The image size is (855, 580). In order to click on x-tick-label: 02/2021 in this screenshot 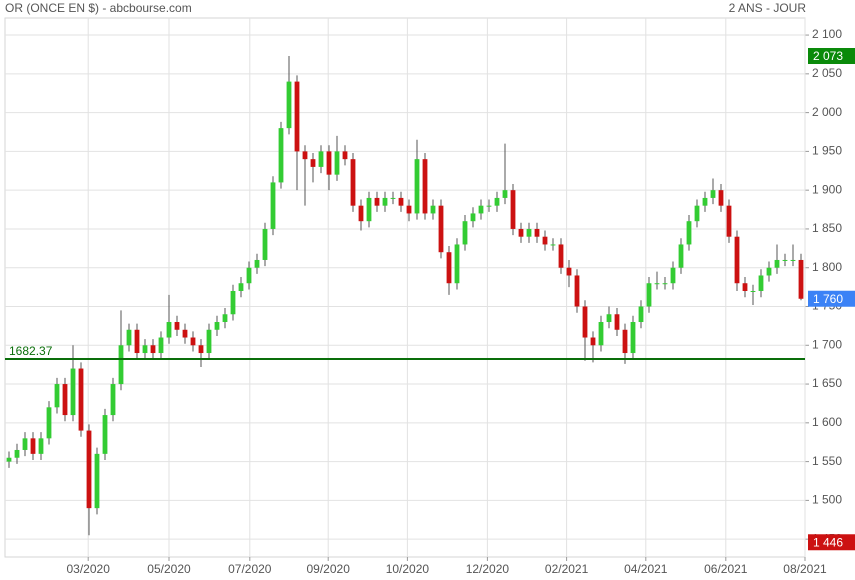, I will do `click(567, 569)`.